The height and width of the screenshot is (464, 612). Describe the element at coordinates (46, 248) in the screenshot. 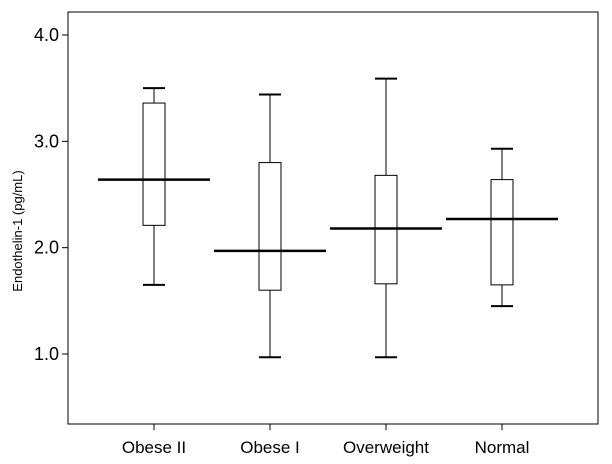

I see `y-tick-label: 2.0` at that location.